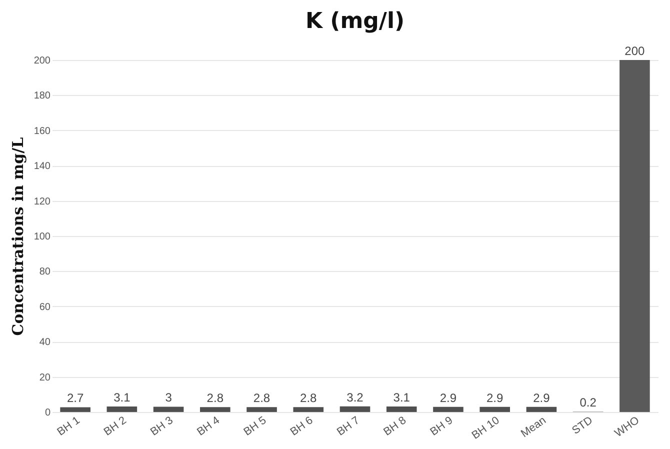 The height and width of the screenshot is (449, 670). I want to click on y-tick-label: 180, so click(42, 96).